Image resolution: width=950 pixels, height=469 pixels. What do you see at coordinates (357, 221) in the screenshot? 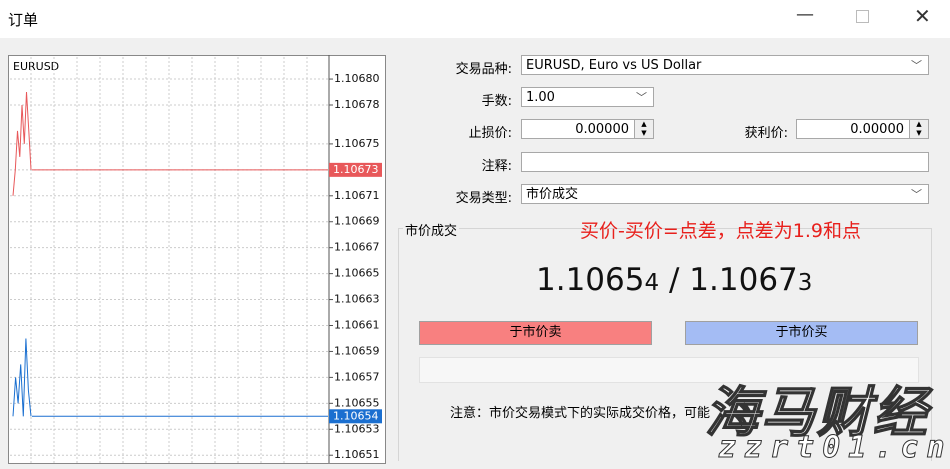
I see `y-tick-label: 1.10669` at bounding box center [357, 221].